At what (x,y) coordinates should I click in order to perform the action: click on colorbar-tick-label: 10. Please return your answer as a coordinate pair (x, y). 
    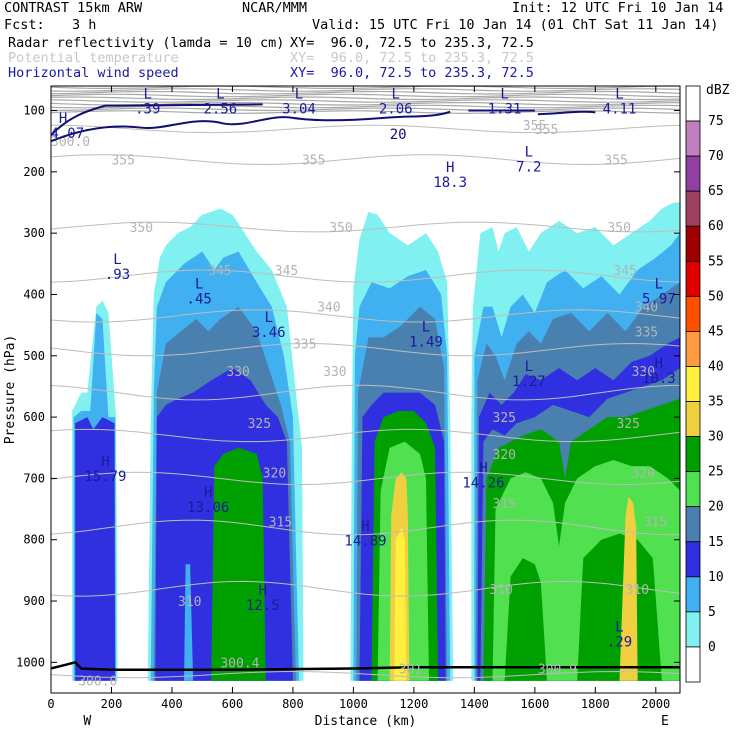
    Looking at the image, I should click on (716, 577).